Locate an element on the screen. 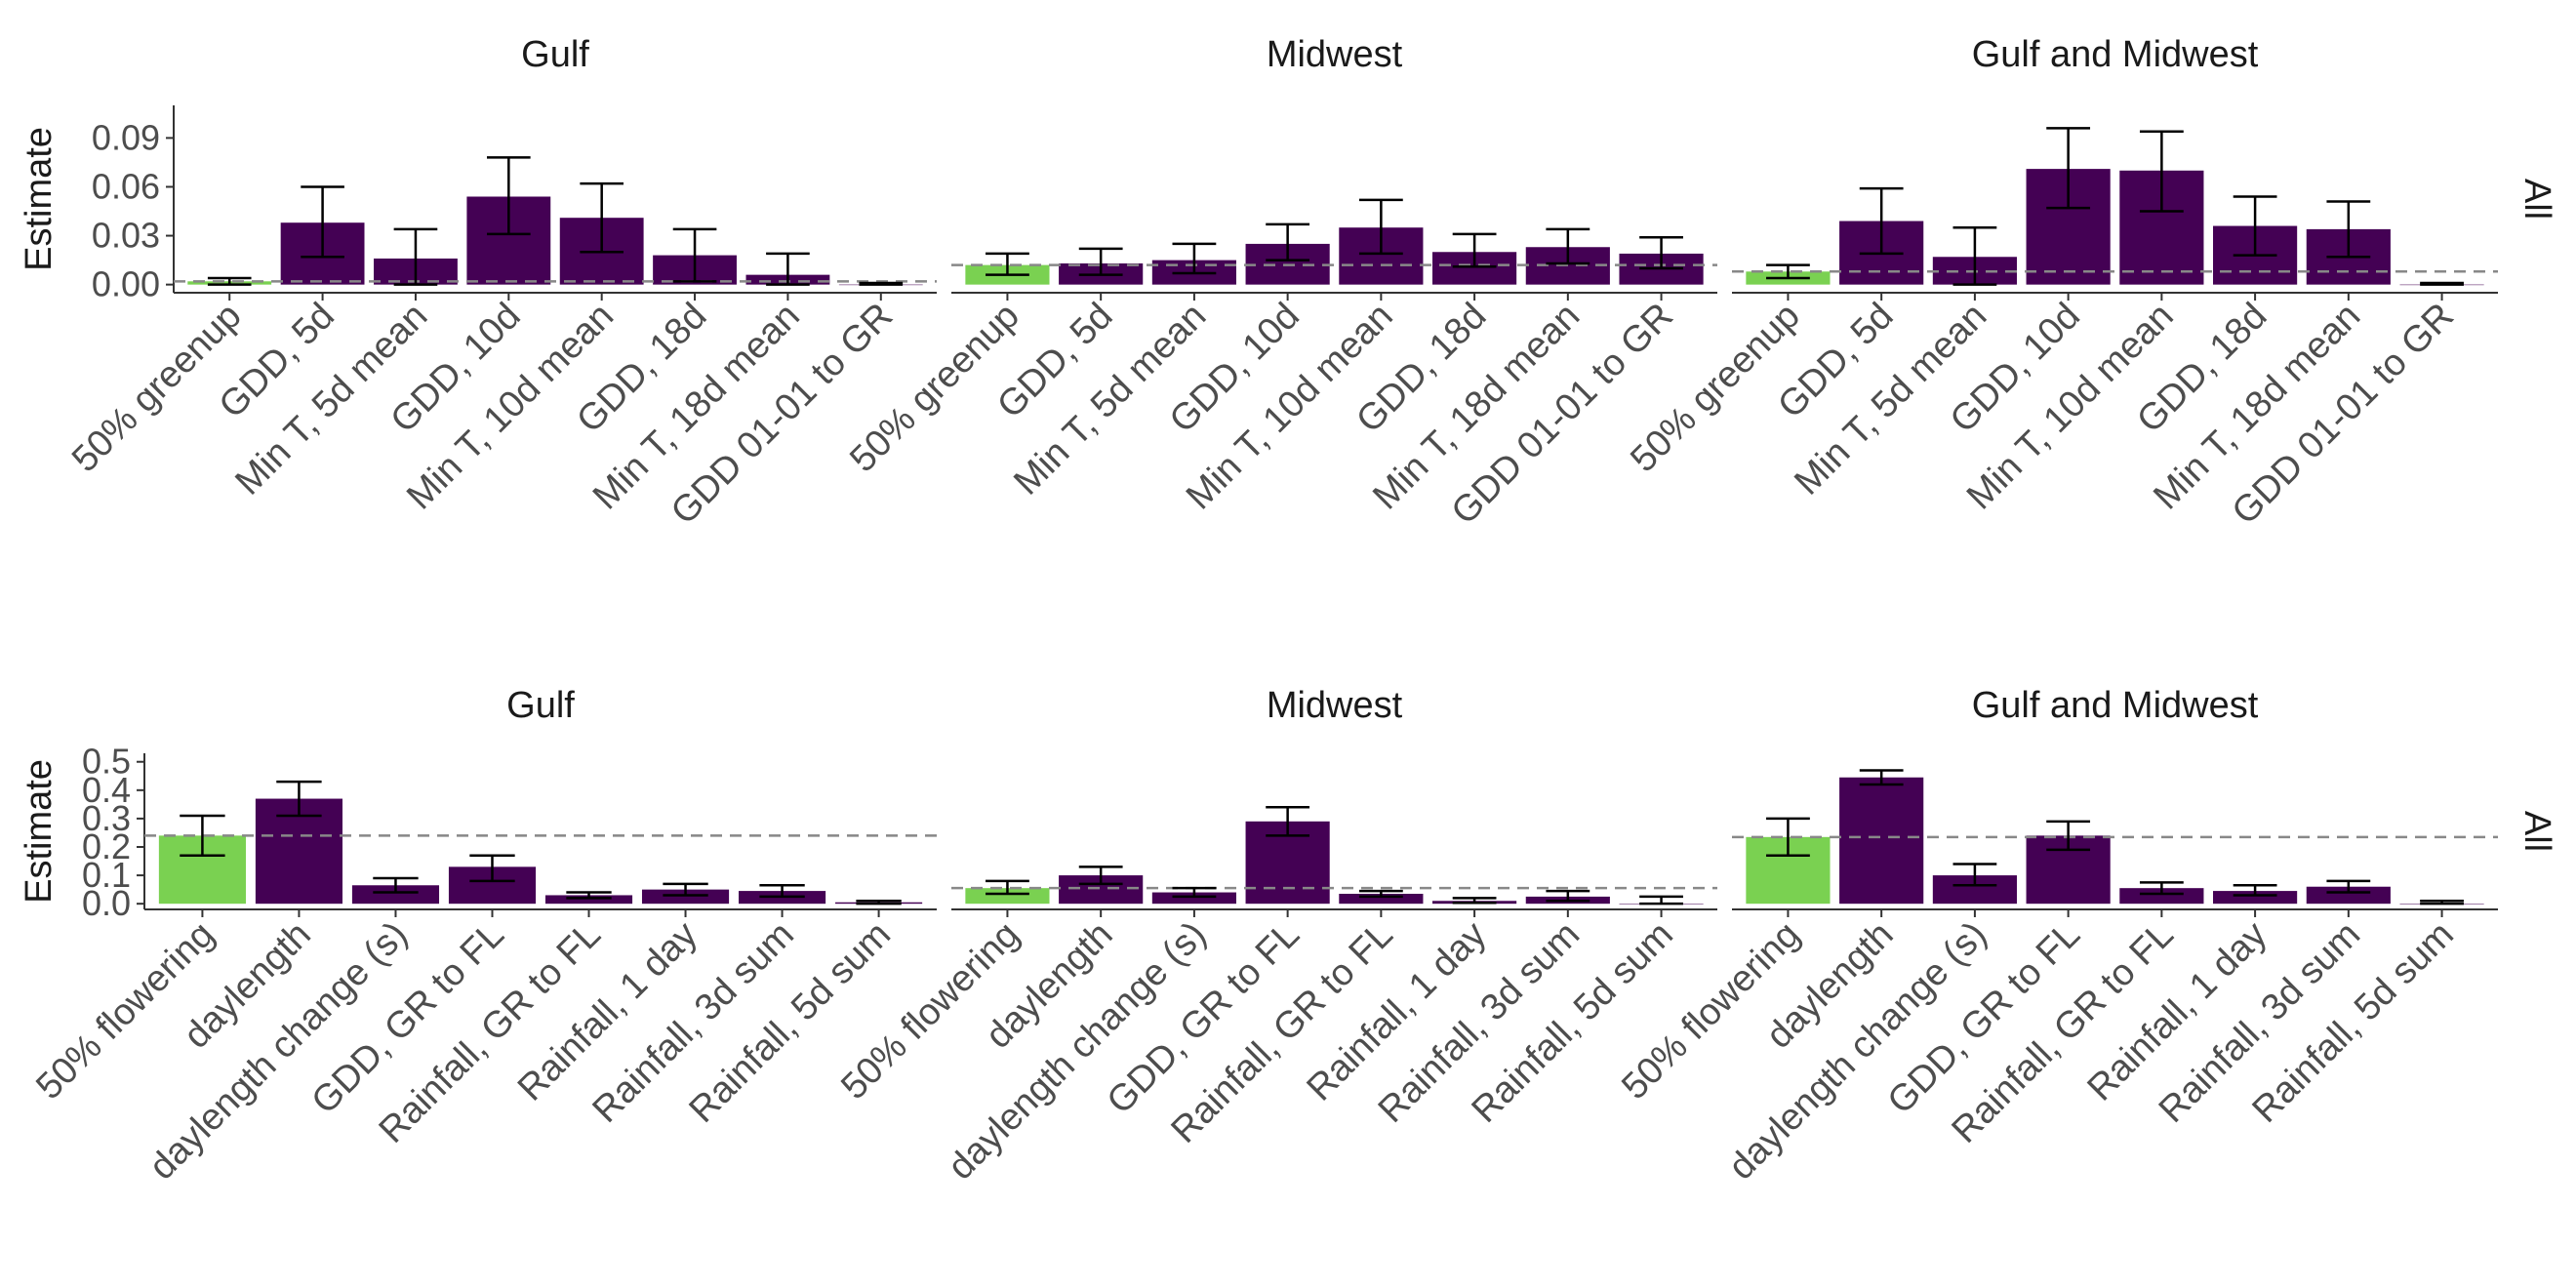 The width and height of the screenshot is (2576, 1288). y-tick-label: 0.5 is located at coordinates (106, 762).